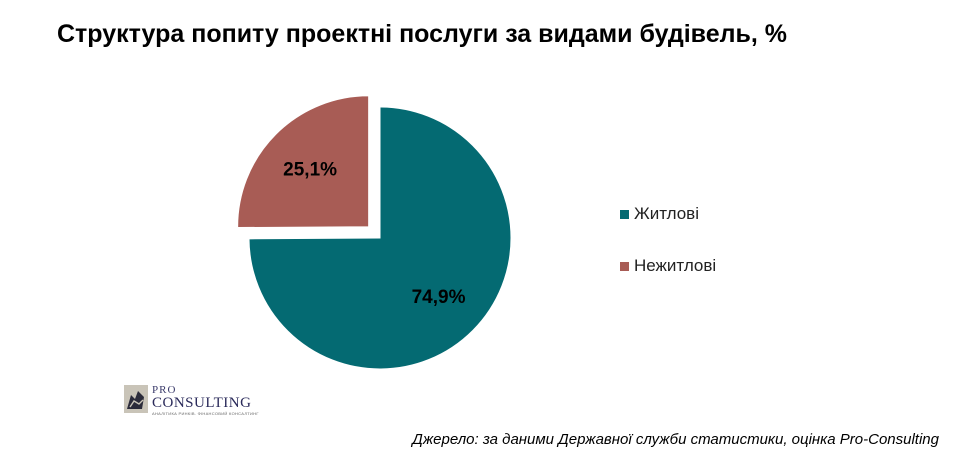  I want to click on pie-slice-nonresidential, so click(303, 162).